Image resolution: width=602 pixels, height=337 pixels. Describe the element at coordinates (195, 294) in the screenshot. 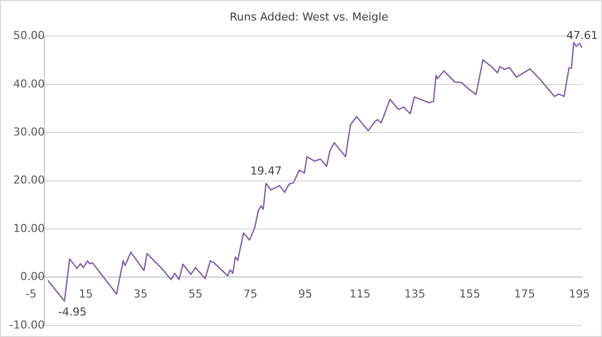

I see `x-tick-label: 55` at that location.